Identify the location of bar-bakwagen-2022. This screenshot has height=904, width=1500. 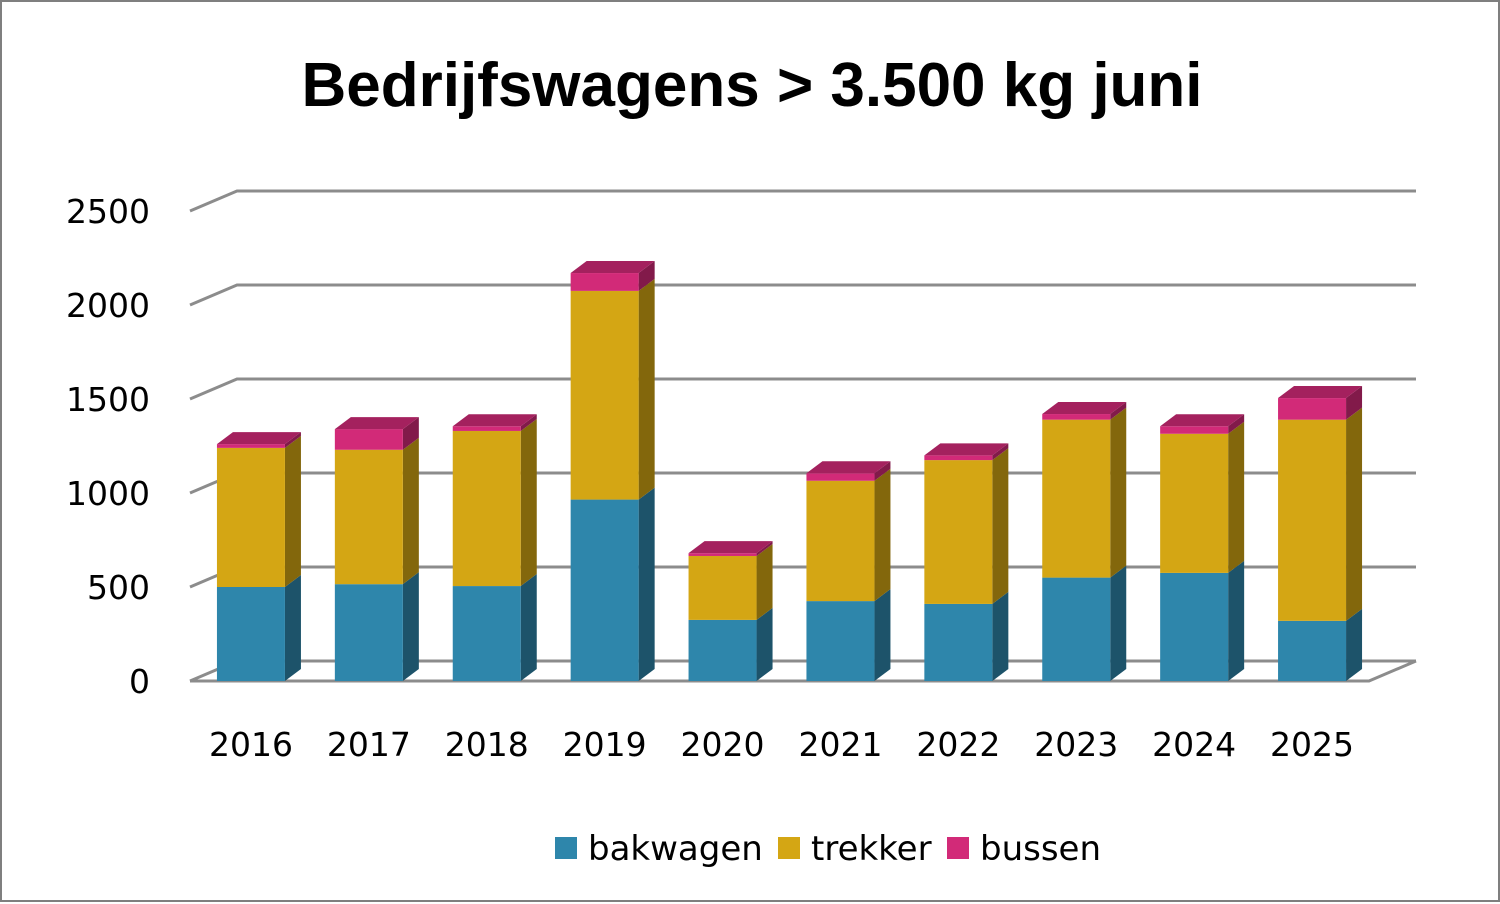
(966, 636).